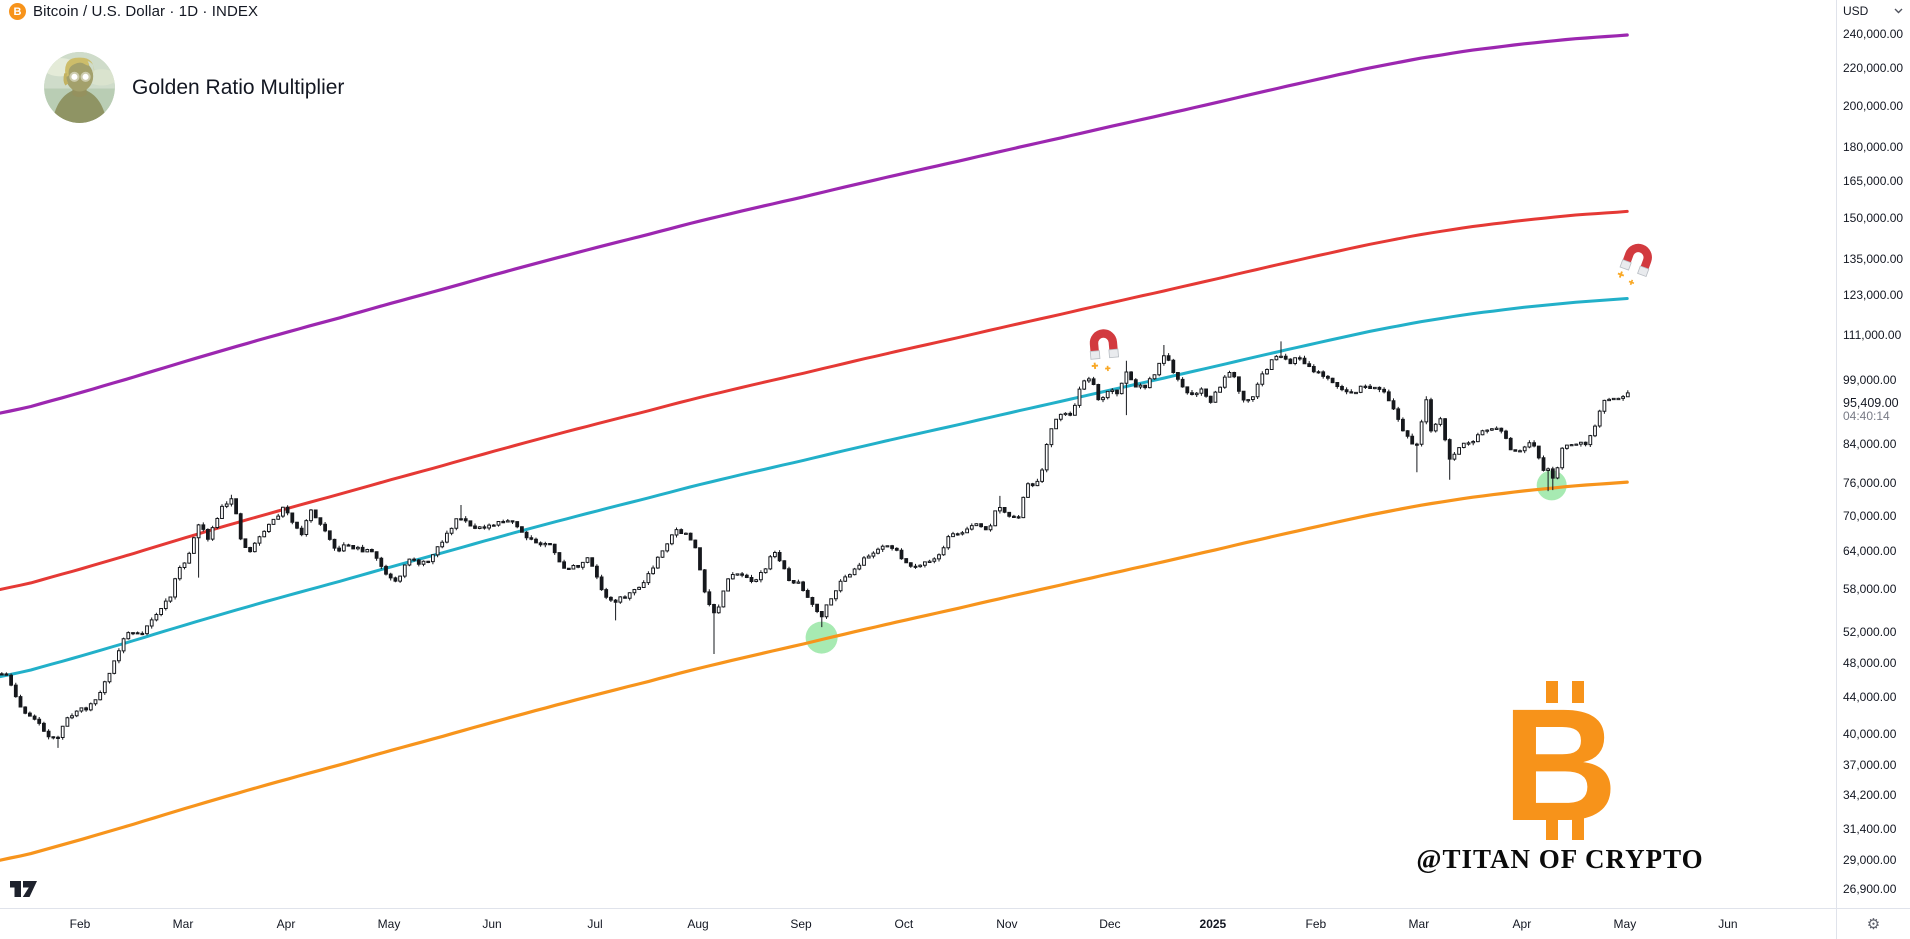 The height and width of the screenshot is (939, 1910). I want to click on bar-countdown: 04:40:14, so click(1866, 415).